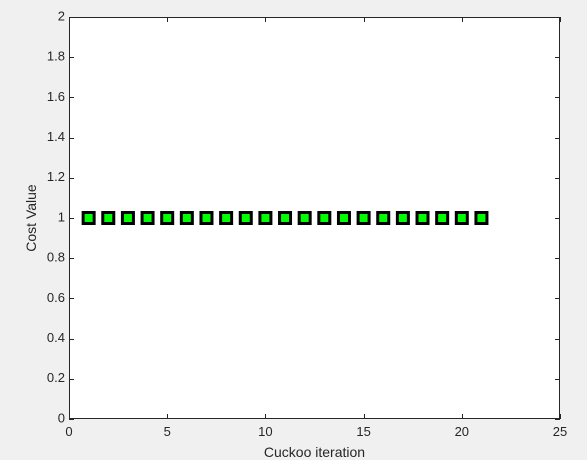  I want to click on x-tick-label: 15, so click(363, 431).